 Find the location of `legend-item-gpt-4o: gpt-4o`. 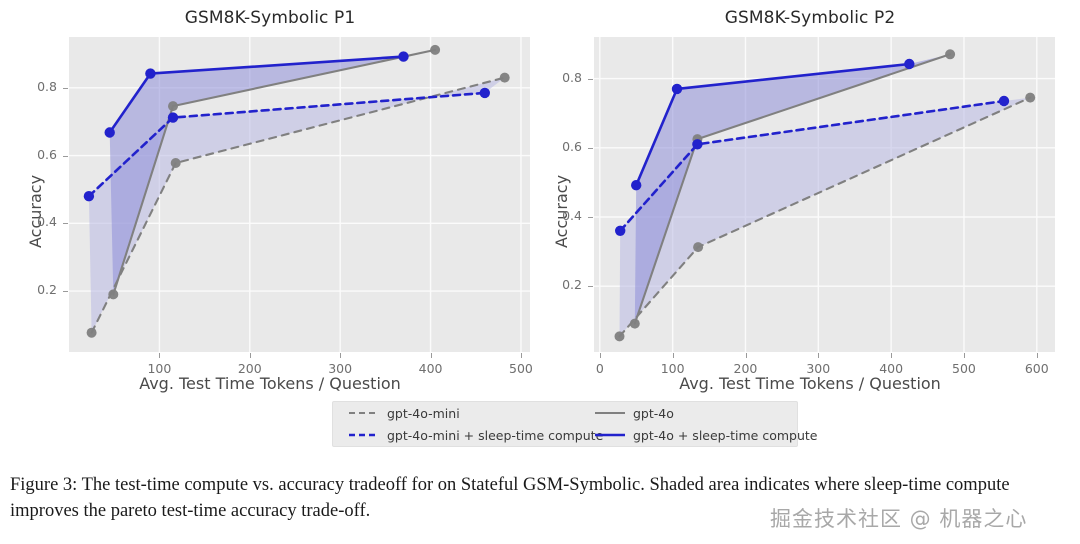

legend-item-gpt-4o: gpt-4o is located at coordinates (688, 413).